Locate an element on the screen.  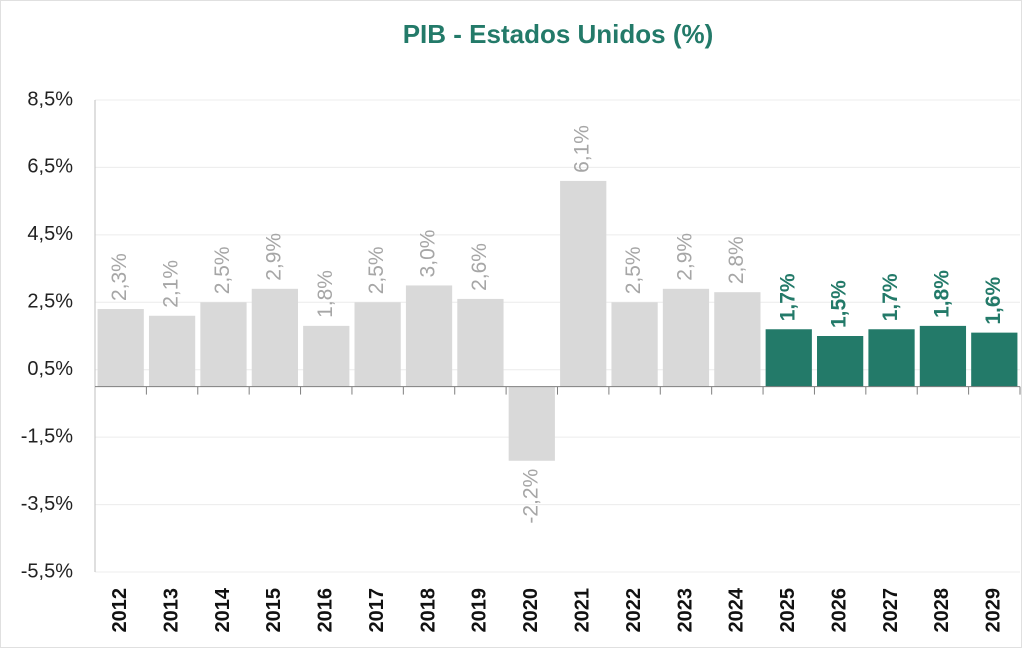
x-tick-label: 2016 is located at coordinates (326, 610).